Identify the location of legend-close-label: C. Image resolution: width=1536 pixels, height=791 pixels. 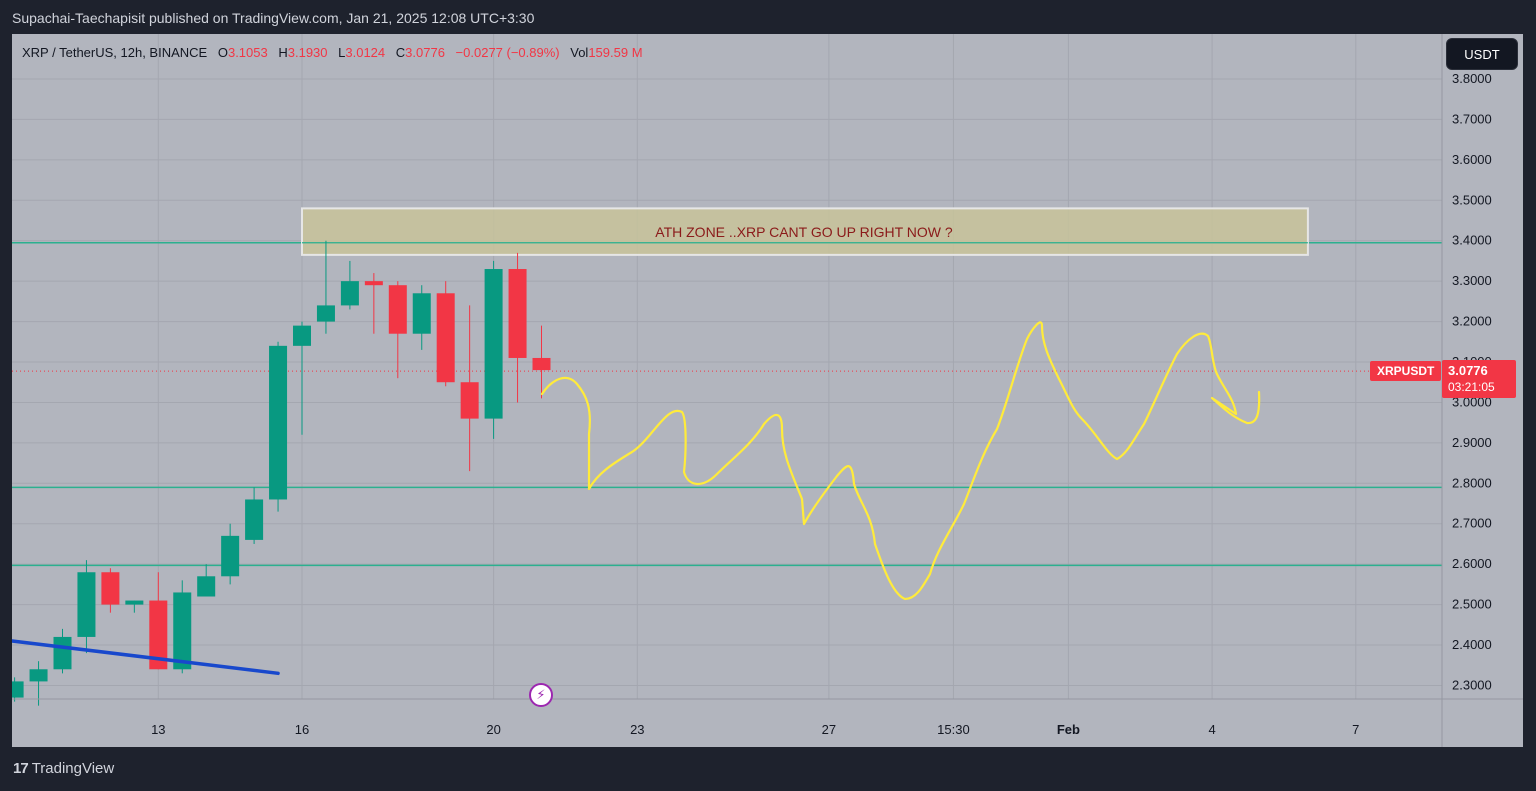
(400, 52).